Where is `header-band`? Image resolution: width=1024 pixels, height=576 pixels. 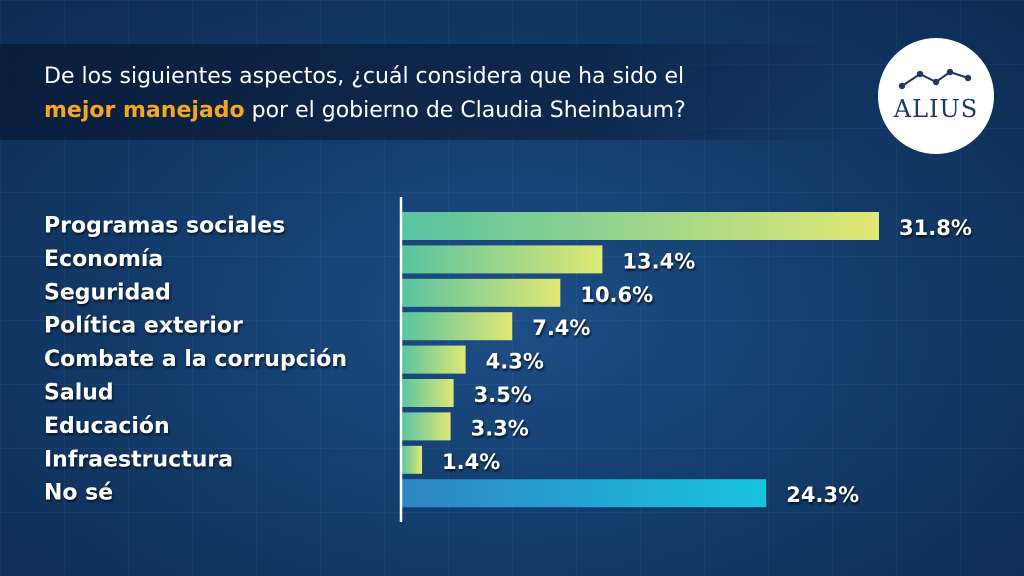 header-band is located at coordinates (430, 92).